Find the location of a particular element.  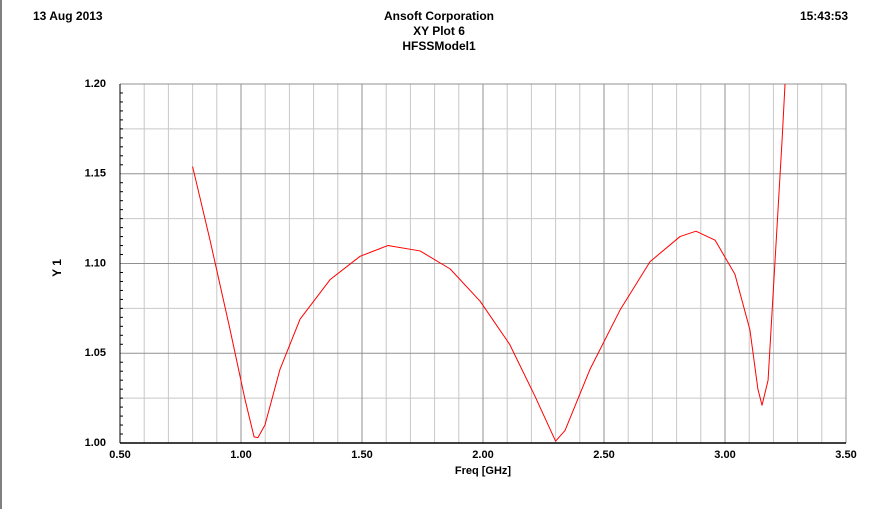

y-tick-label: 1.00 is located at coordinates (95, 443).